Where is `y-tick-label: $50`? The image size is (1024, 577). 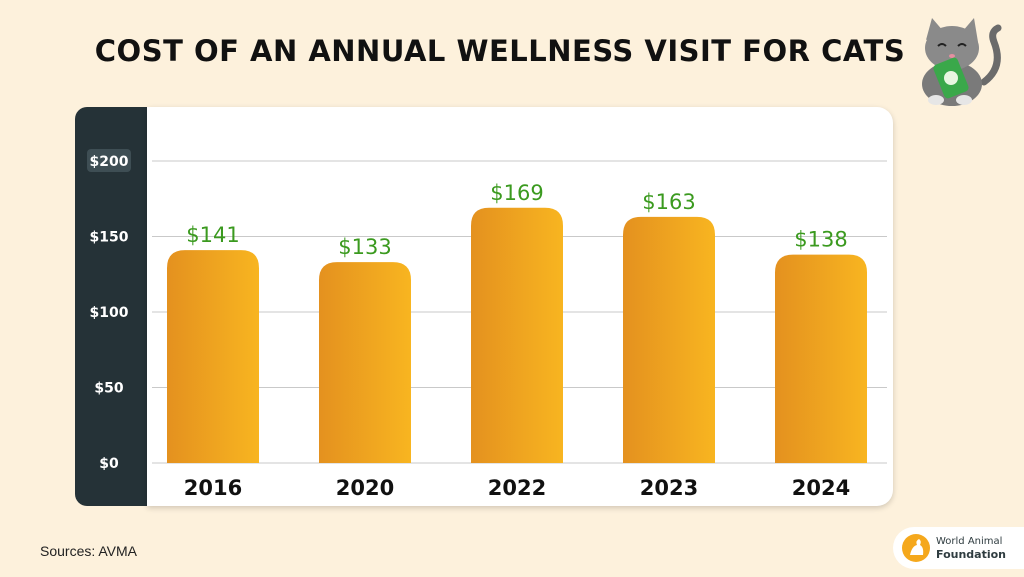
y-tick-label: $50 is located at coordinates (108, 389).